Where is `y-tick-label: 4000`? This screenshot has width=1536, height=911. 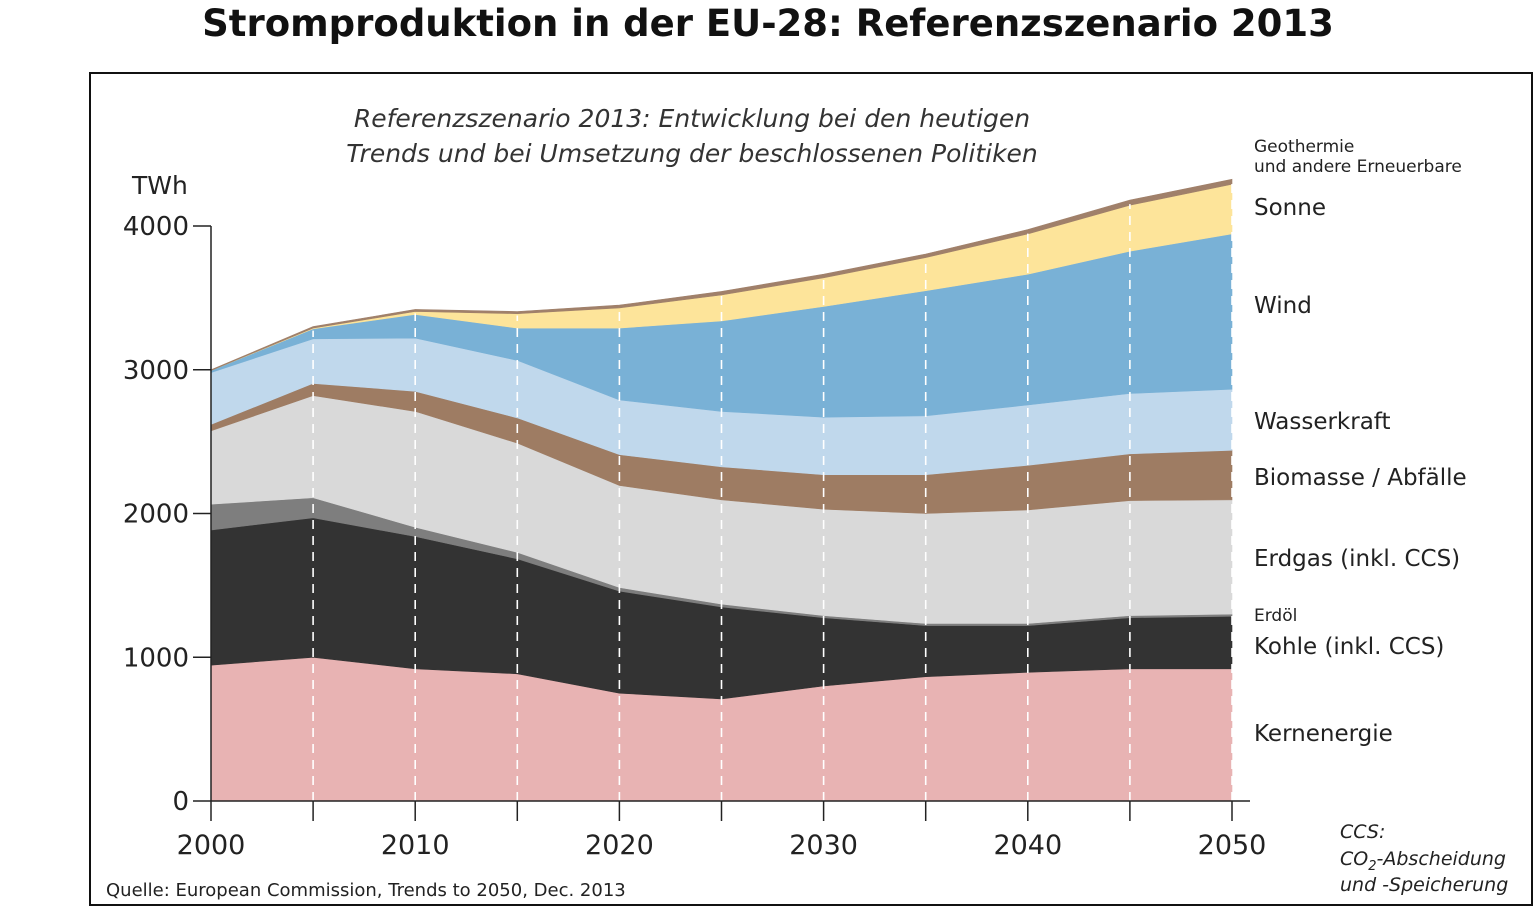
y-tick-label: 4000 is located at coordinates (156, 227).